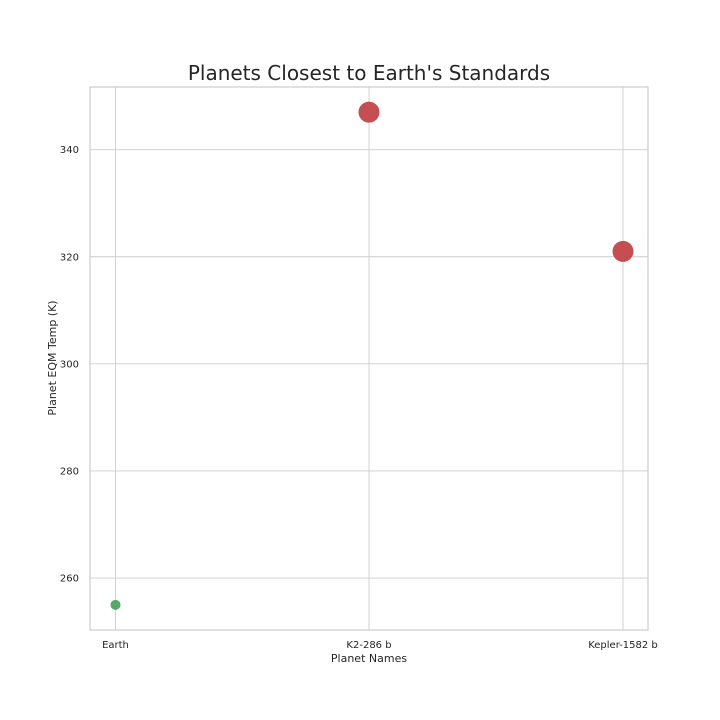 The width and height of the screenshot is (720, 720). What do you see at coordinates (69, 257) in the screenshot?
I see `y-tick-label: 320` at bounding box center [69, 257].